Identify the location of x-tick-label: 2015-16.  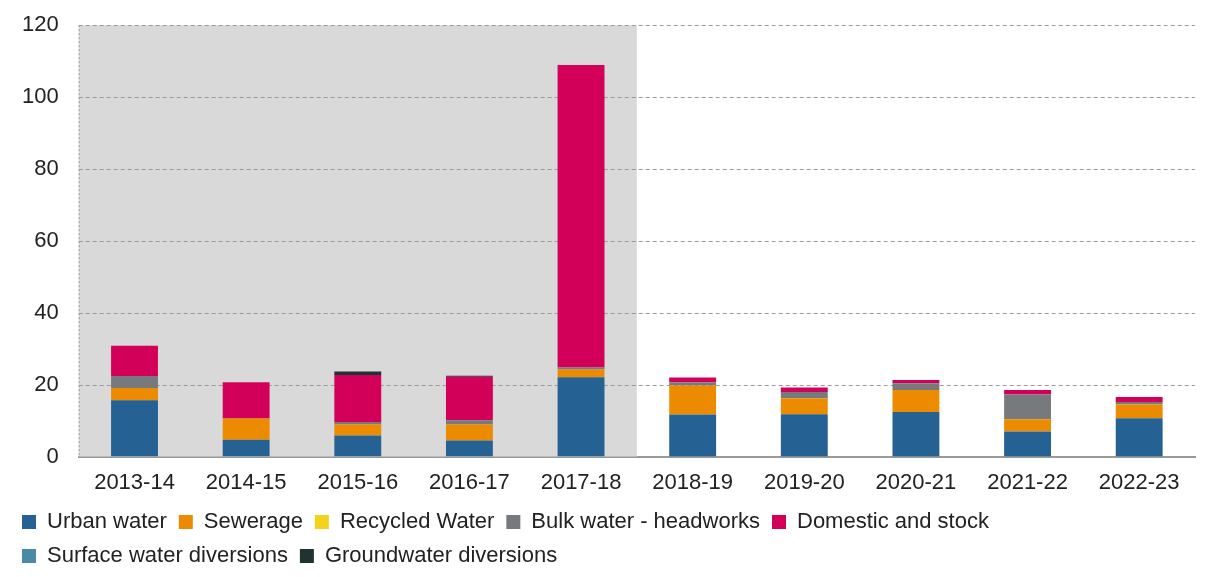
(358, 481).